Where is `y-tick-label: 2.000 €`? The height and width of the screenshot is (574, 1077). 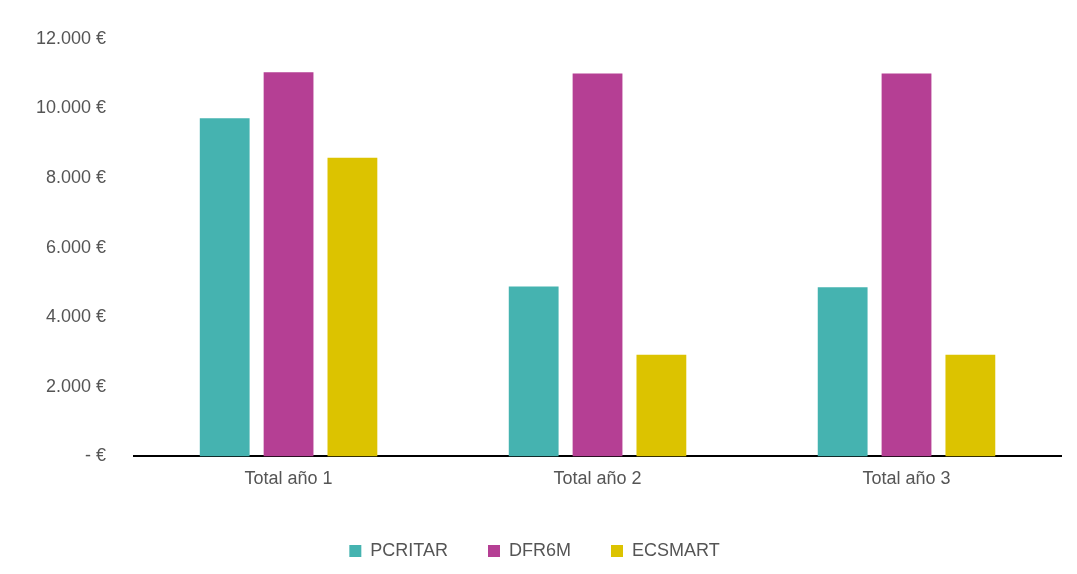
y-tick-label: 2.000 € is located at coordinates (76, 385).